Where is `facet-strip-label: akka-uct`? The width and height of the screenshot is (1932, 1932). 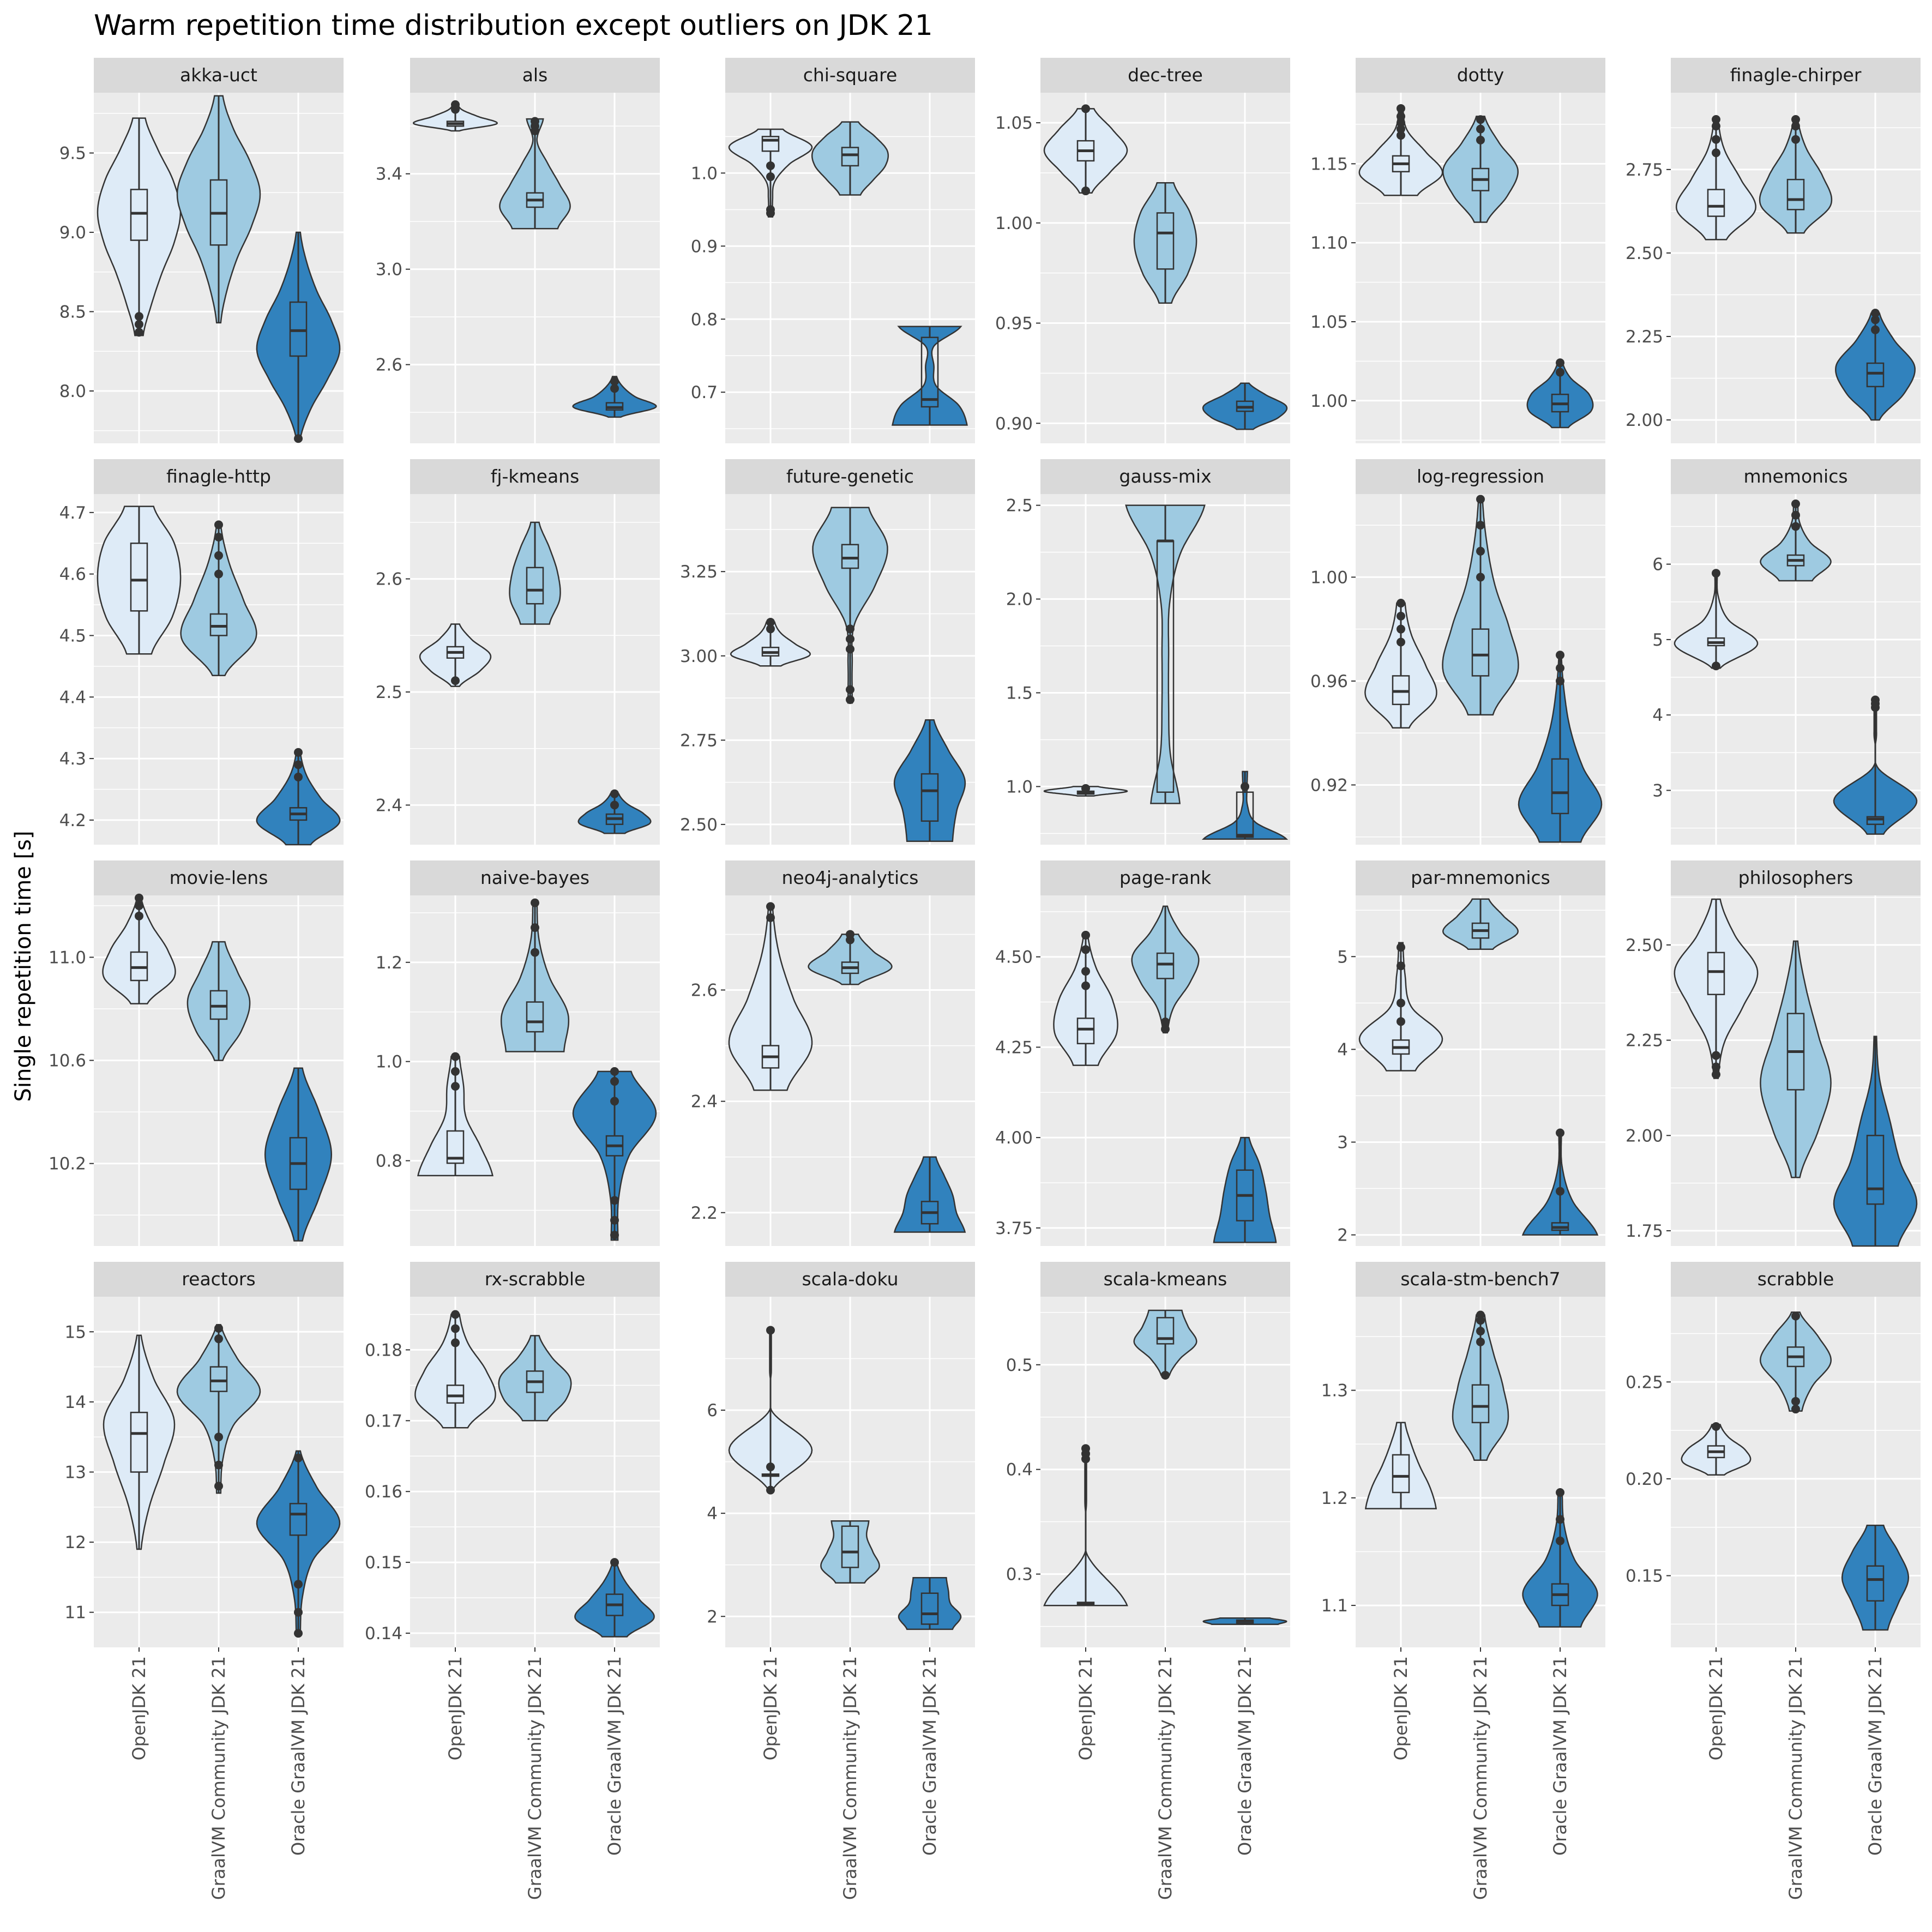
facet-strip-label: akka-uct is located at coordinates (218, 75).